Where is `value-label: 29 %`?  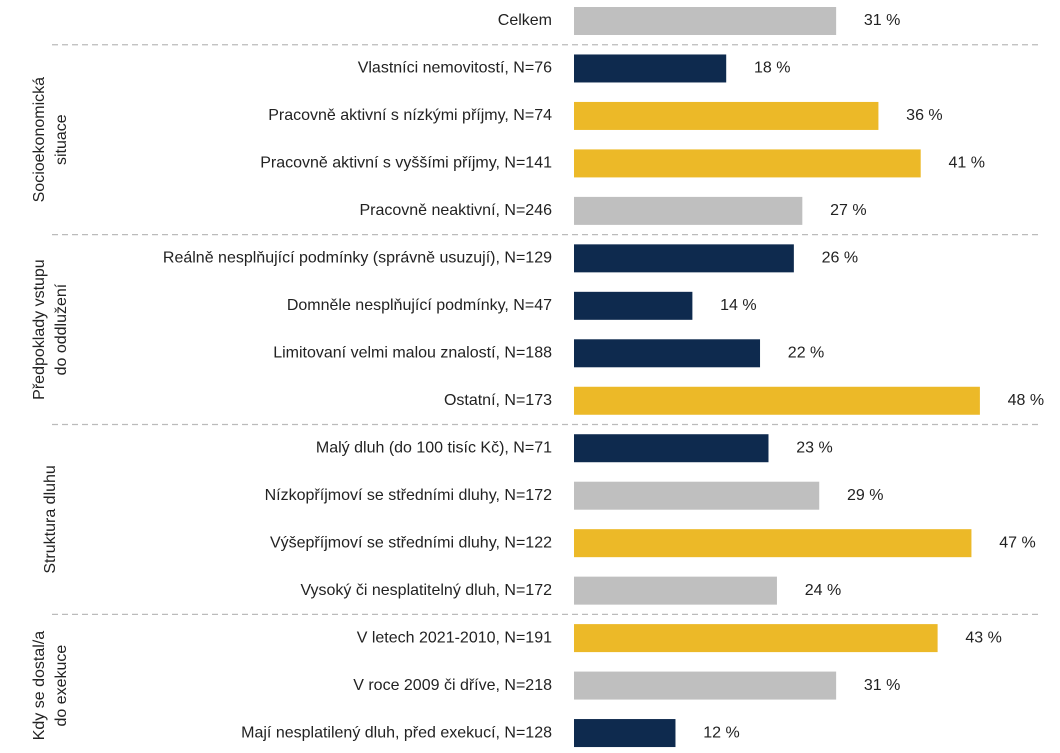 value-label: 29 % is located at coordinates (865, 495).